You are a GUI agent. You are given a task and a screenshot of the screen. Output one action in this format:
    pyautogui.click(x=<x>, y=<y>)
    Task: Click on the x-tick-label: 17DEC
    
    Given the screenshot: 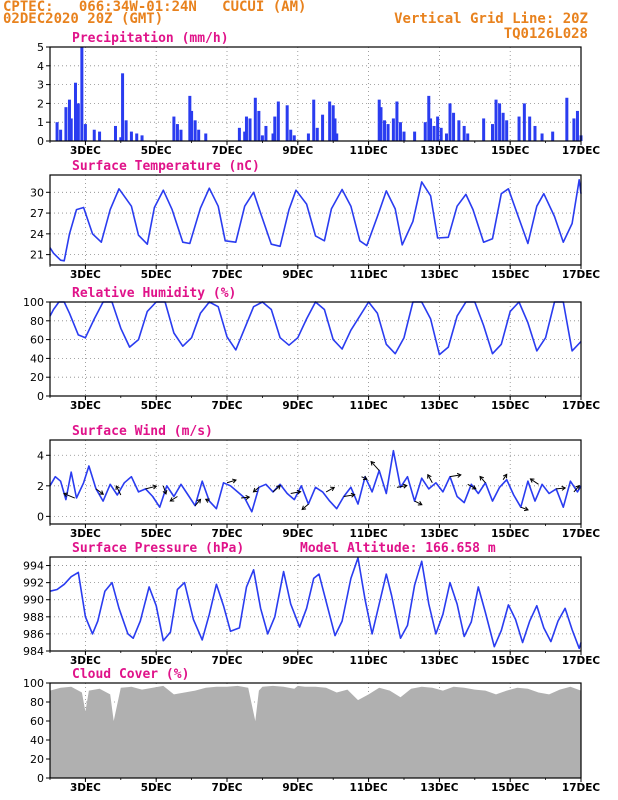 What is the action you would take?
    pyautogui.click(x=581, y=534)
    